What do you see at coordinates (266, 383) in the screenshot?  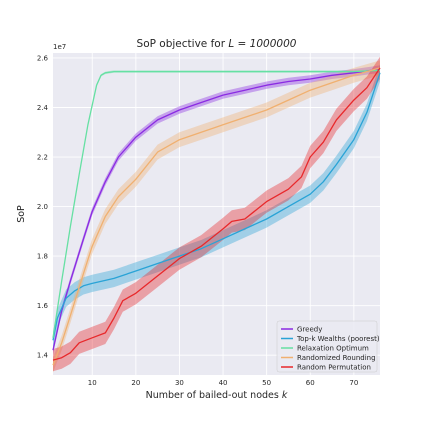 I see `x-tick-label: 50` at bounding box center [266, 383].